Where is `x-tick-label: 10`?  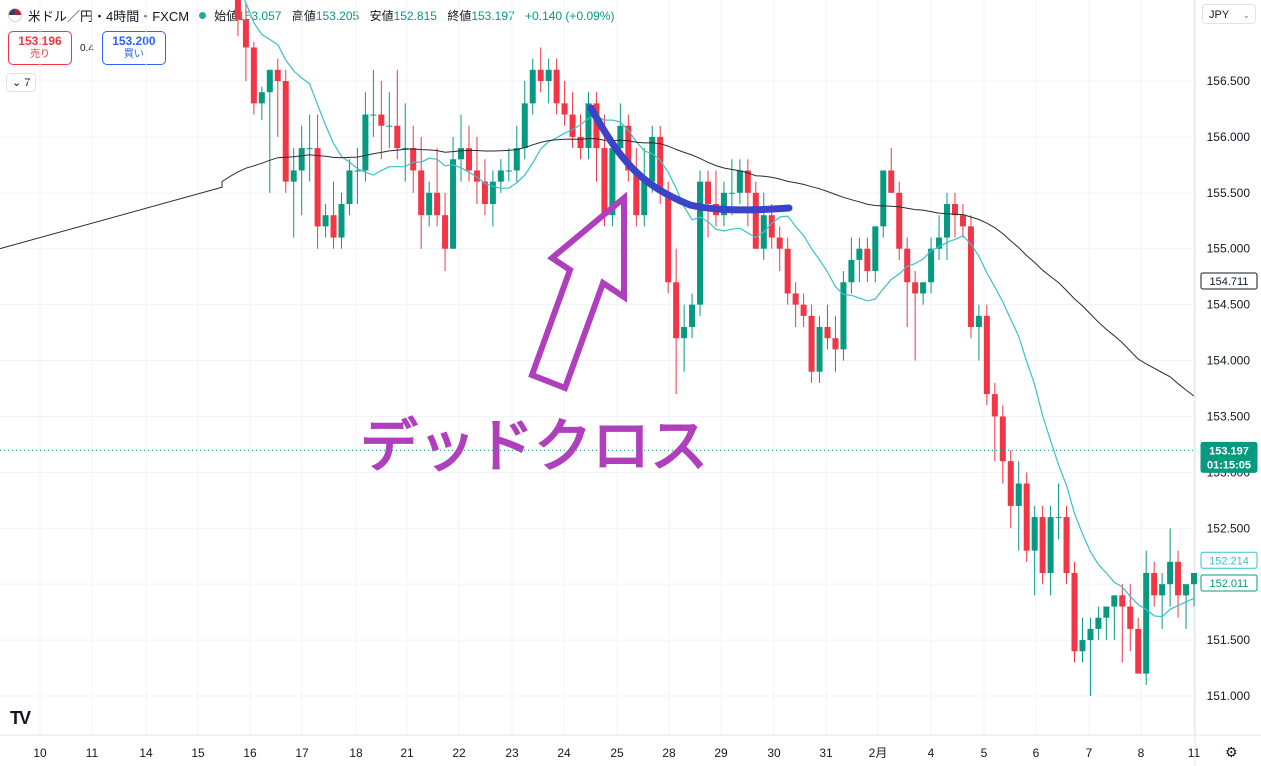 x-tick-label: 10 is located at coordinates (40, 753).